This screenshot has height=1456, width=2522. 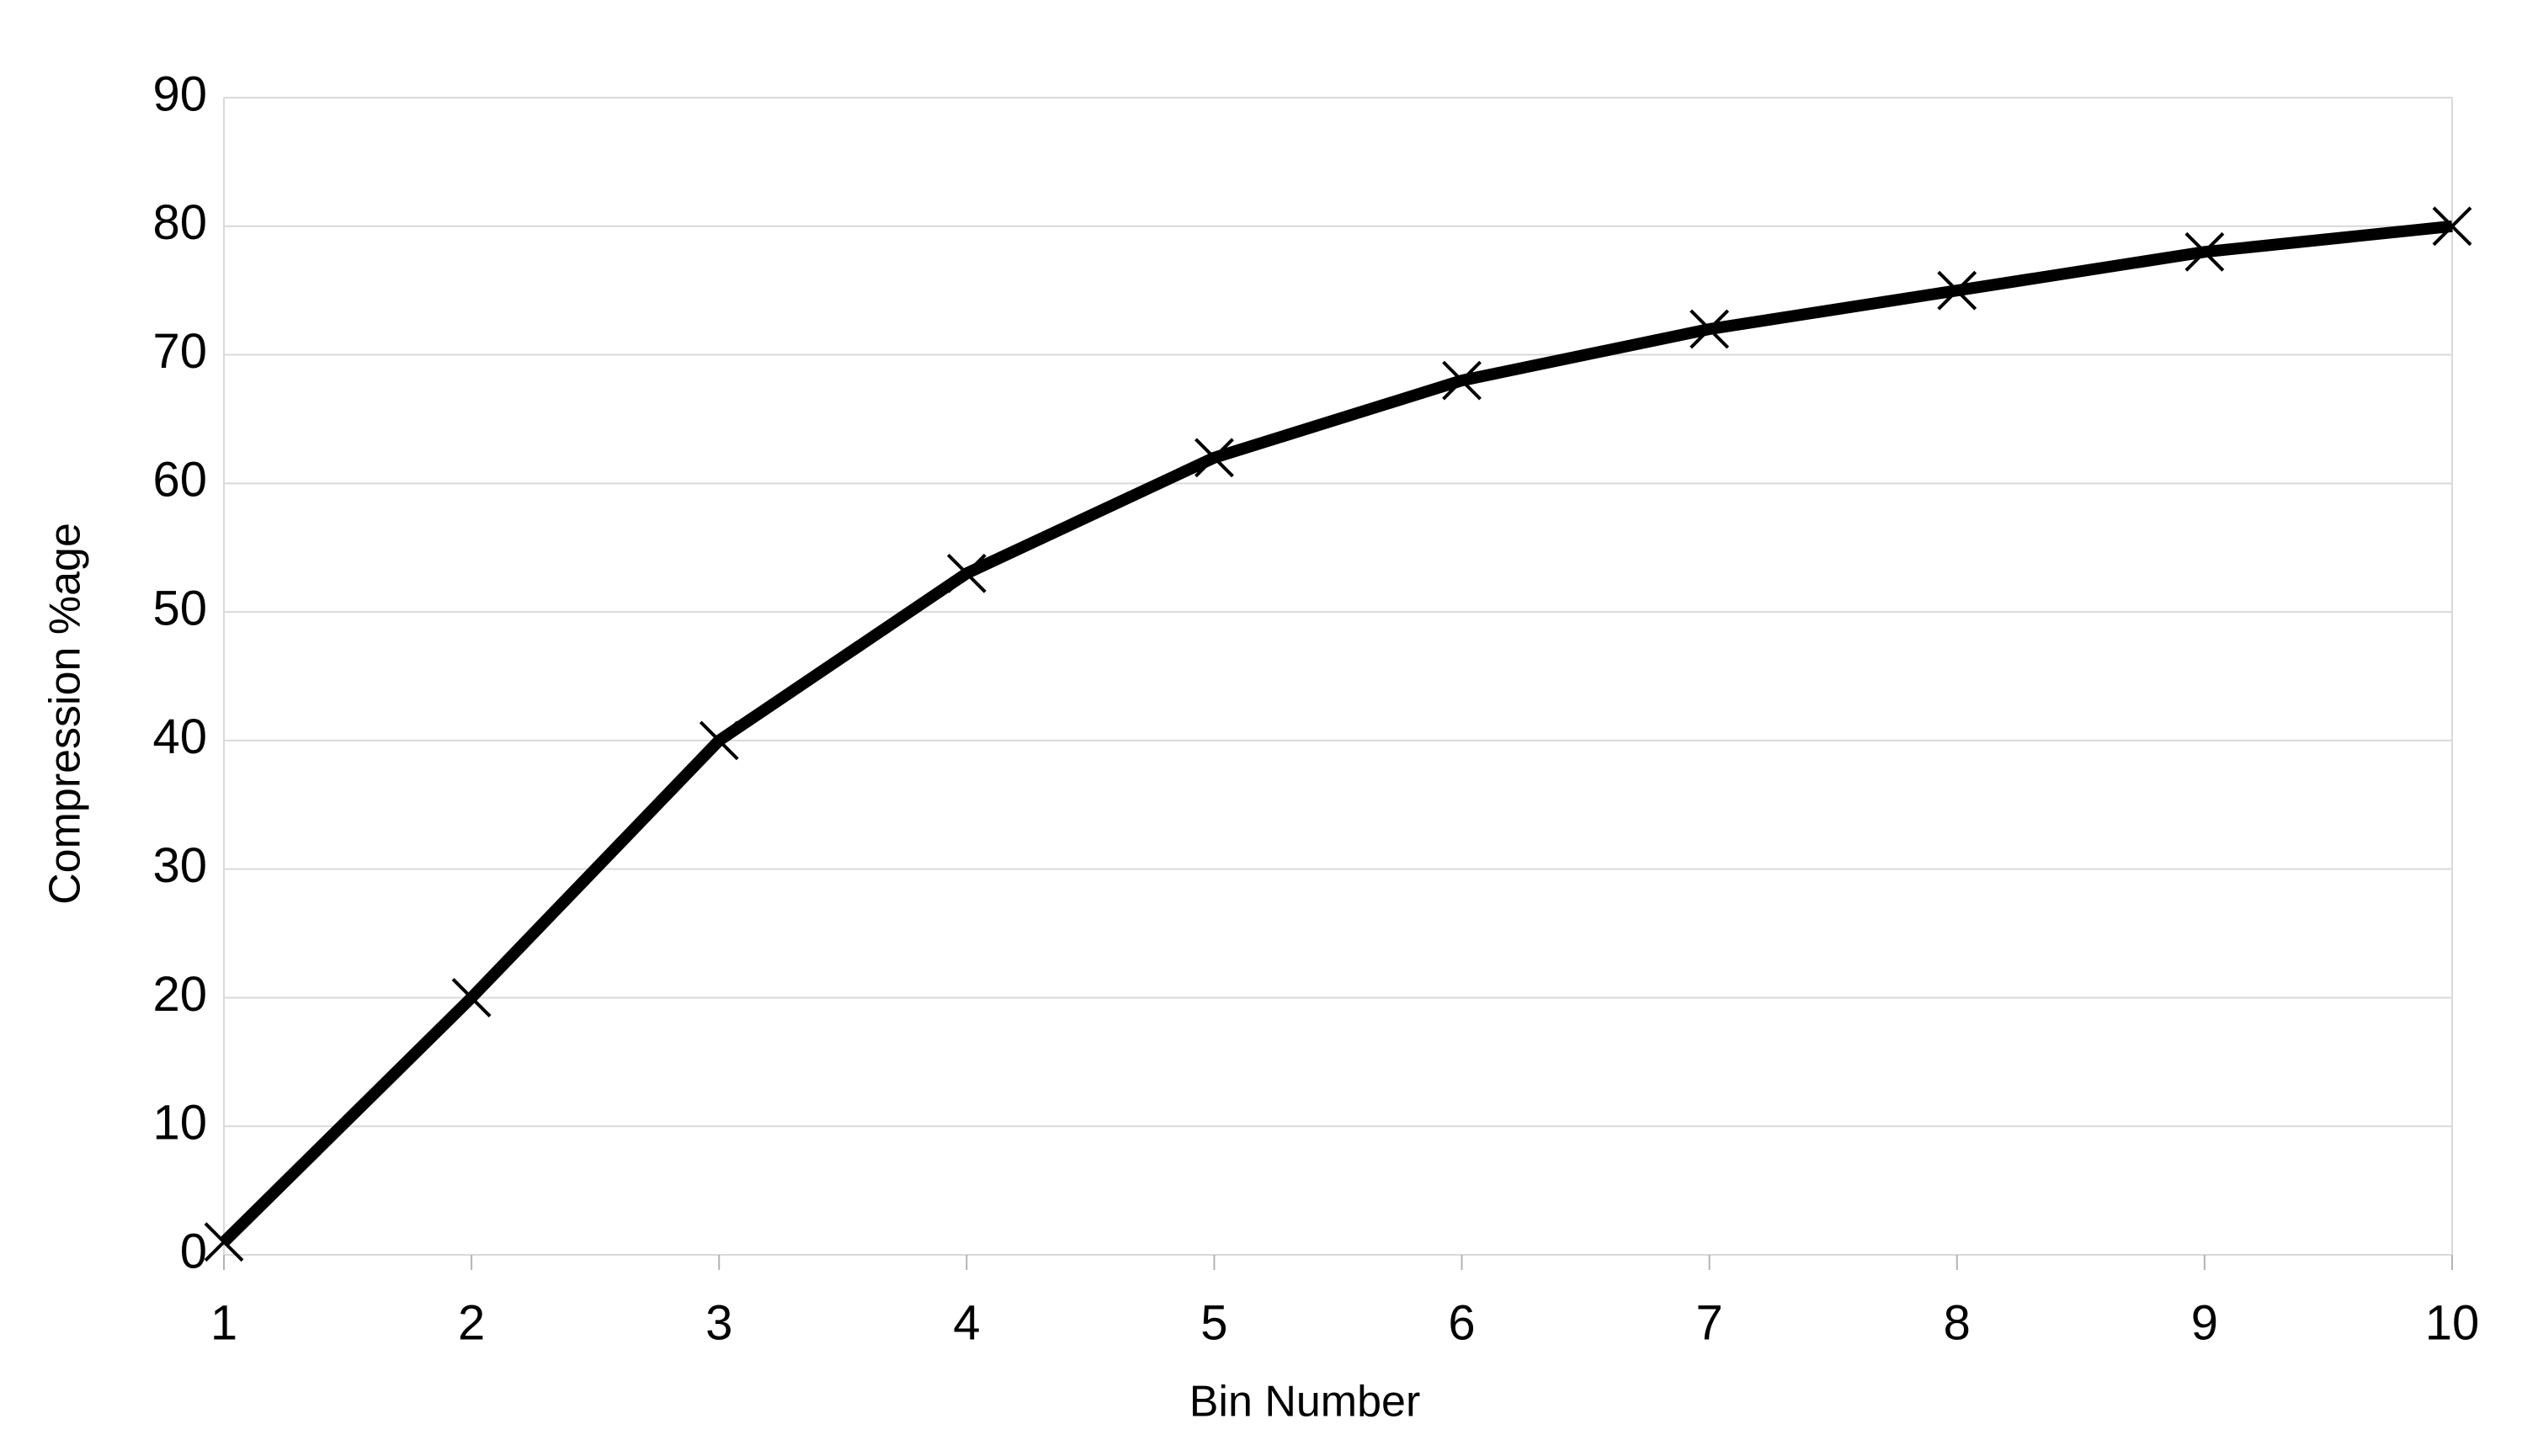 I want to click on y-tick-label: 90, so click(x=179, y=93).